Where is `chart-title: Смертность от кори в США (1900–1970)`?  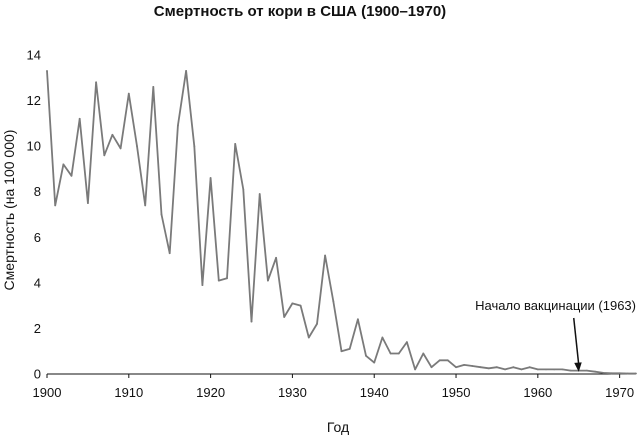 chart-title: Смертность от кори в США (1900–1970) is located at coordinates (300, 11).